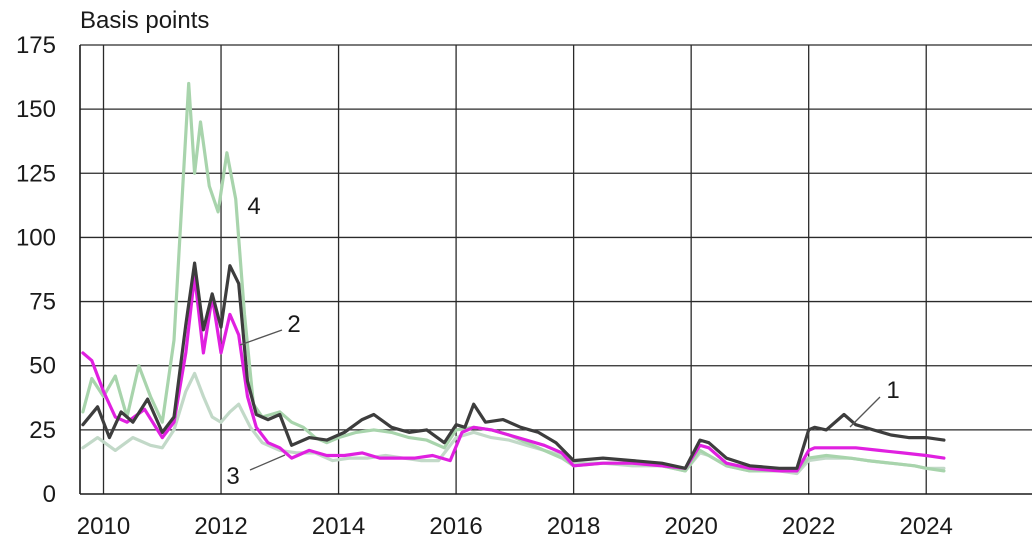  I want to click on y-tick-label: 75, so click(42, 302).